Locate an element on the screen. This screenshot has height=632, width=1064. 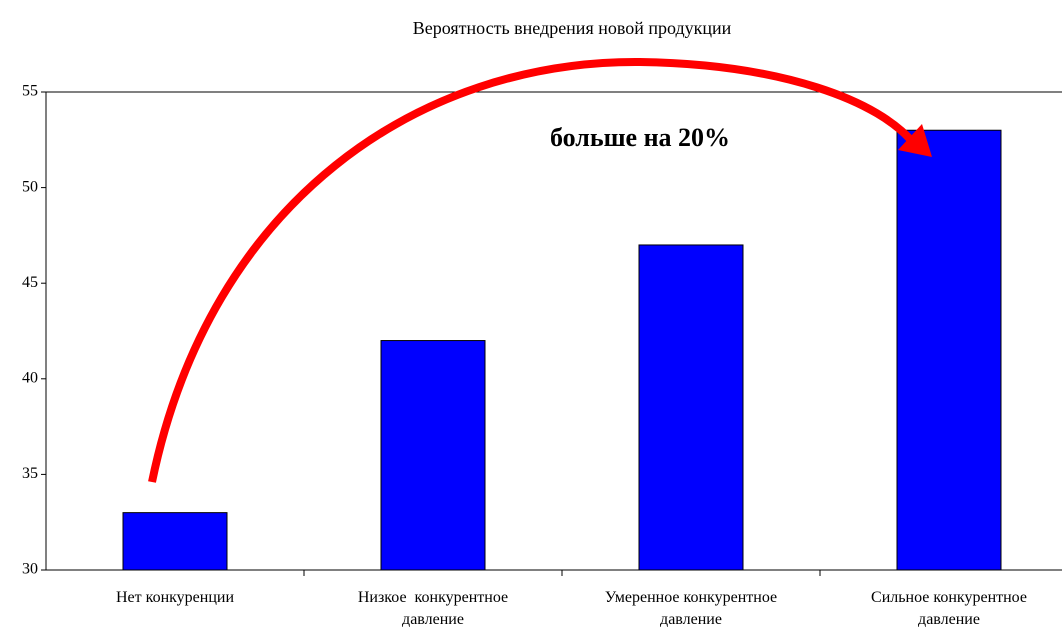
y-tick-label: 35 is located at coordinates (30, 473).